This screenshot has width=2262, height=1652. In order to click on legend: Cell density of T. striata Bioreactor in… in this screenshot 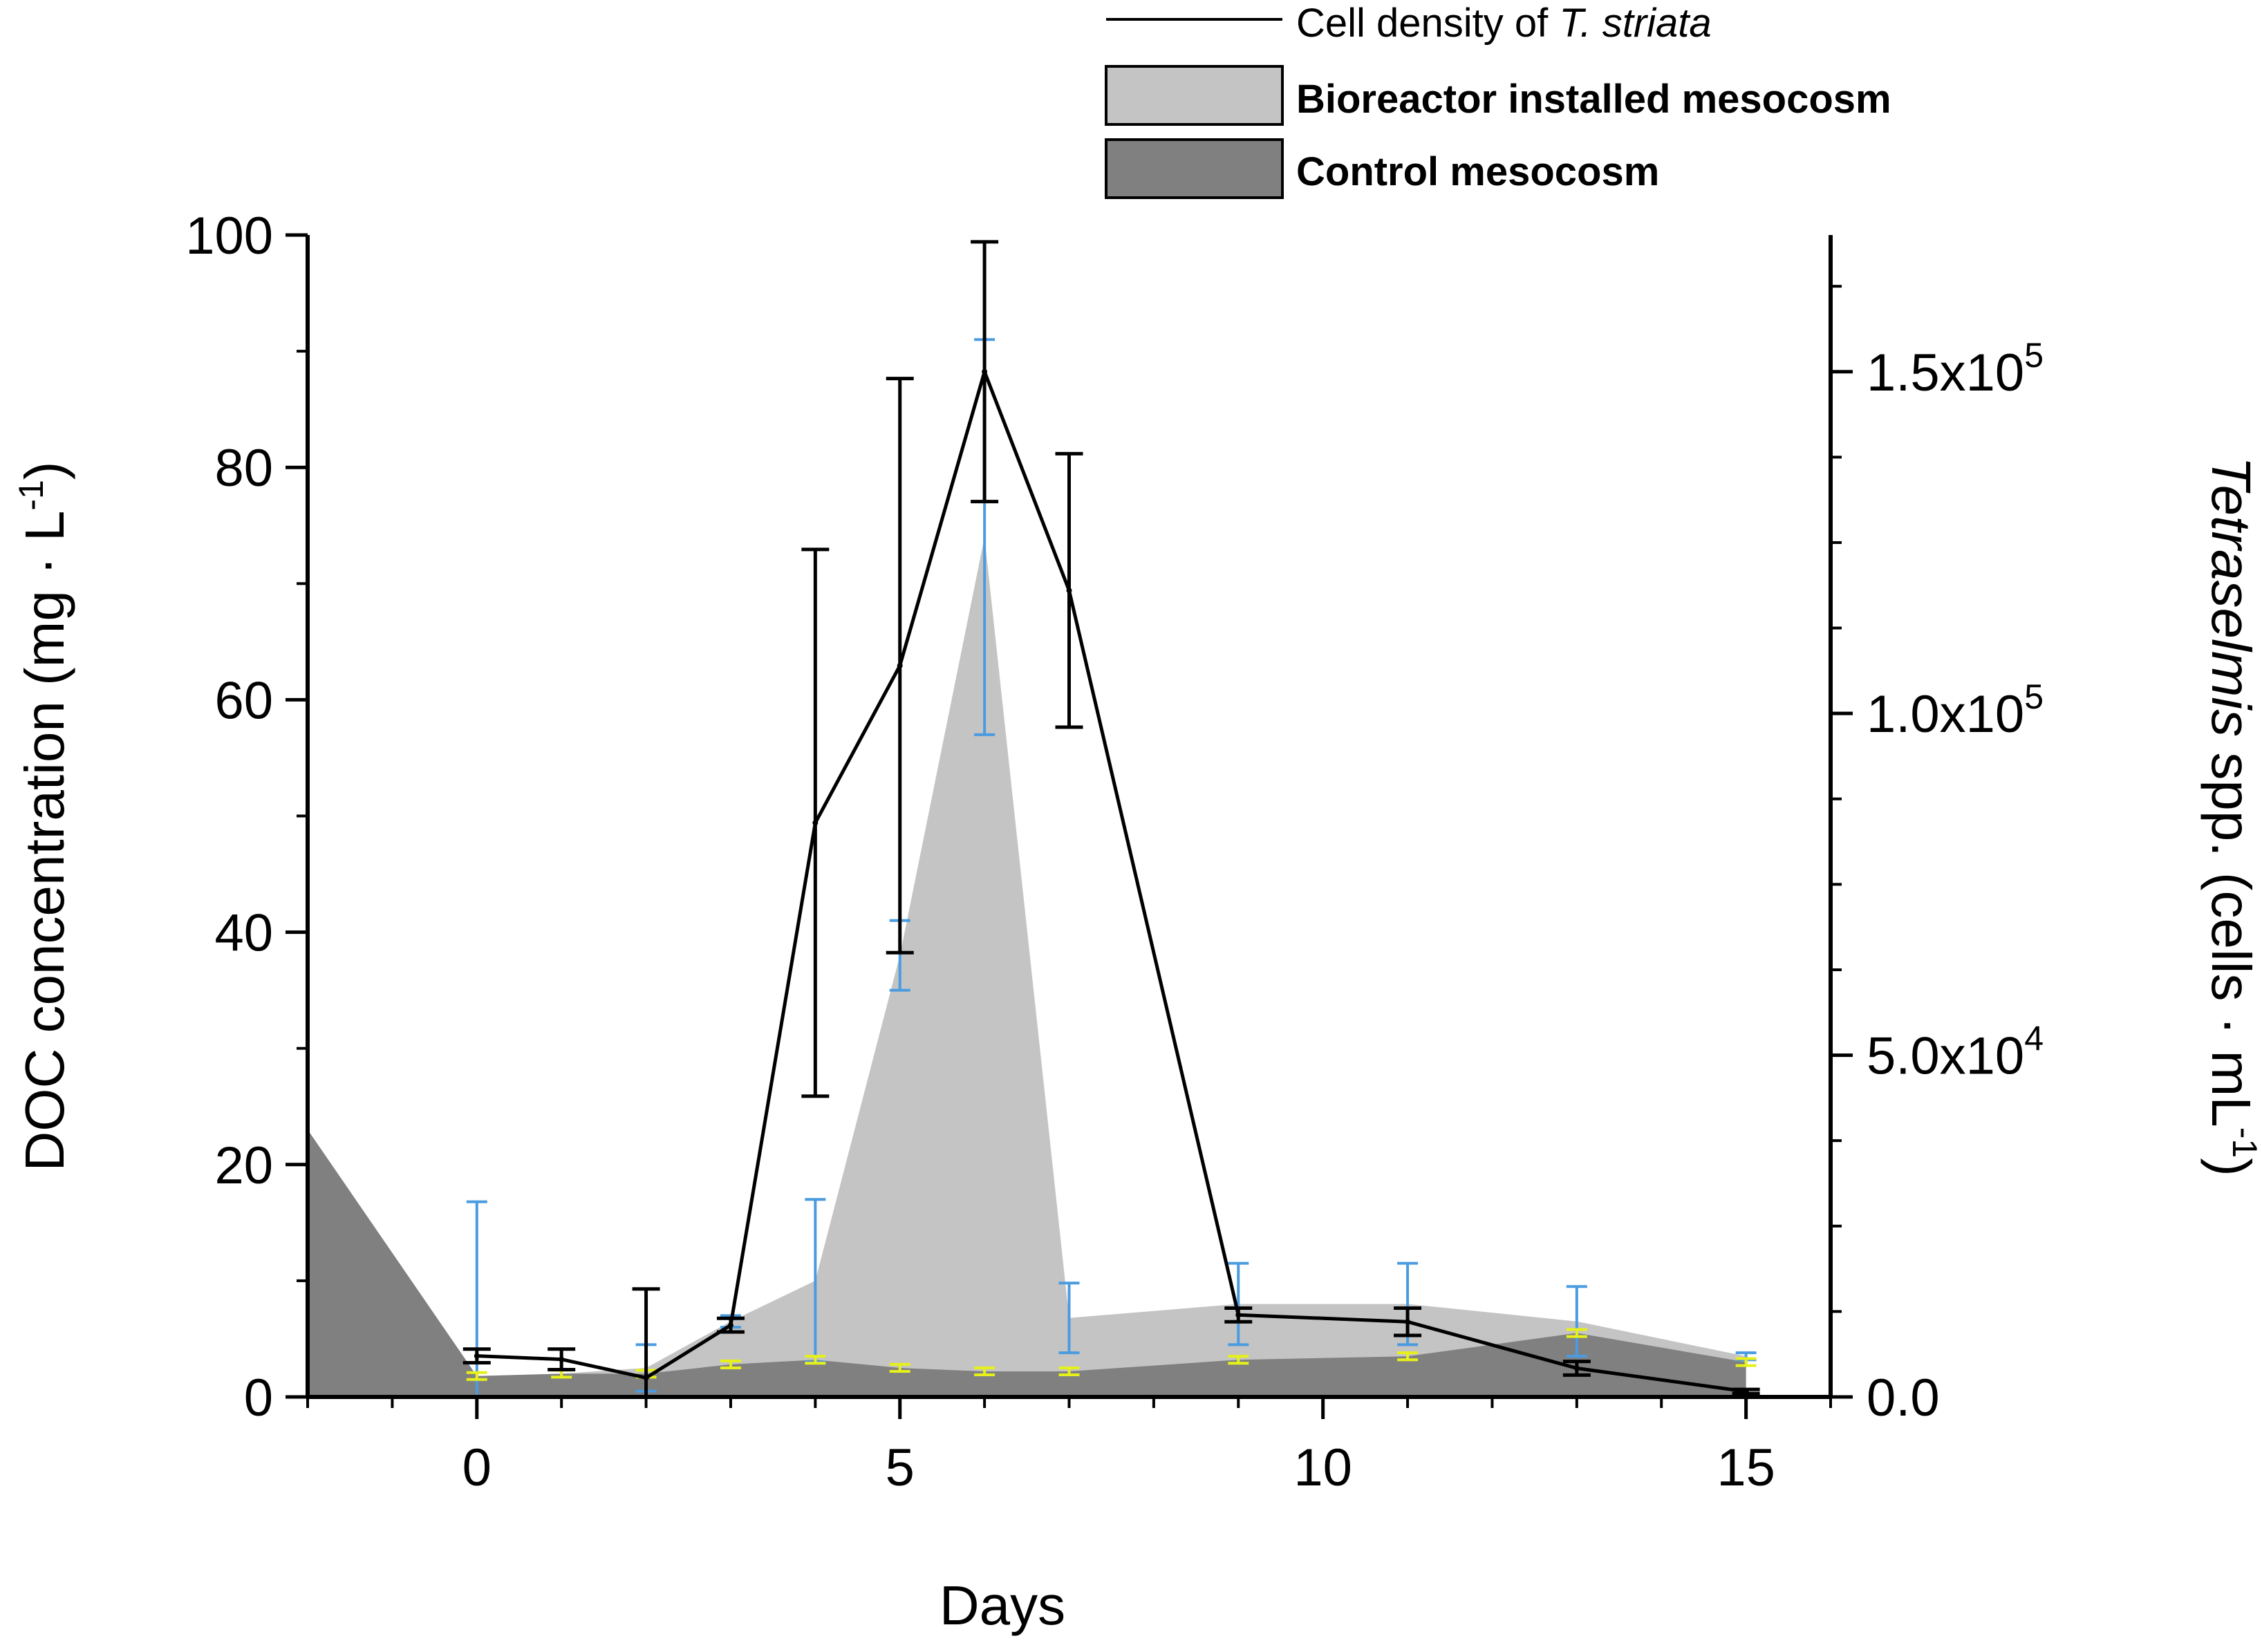, I will do `click(1498, 100)`.